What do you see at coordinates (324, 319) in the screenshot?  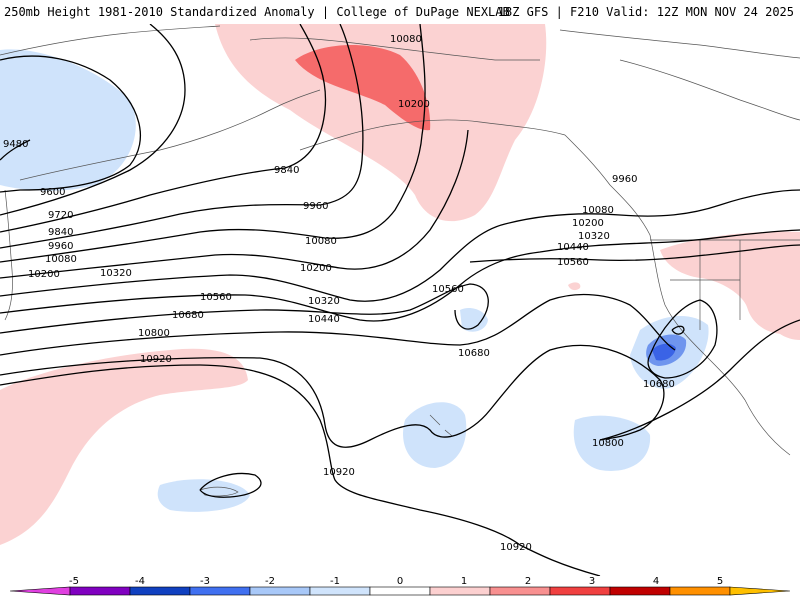 I see `lbl-10440-c: 10440` at bounding box center [324, 319].